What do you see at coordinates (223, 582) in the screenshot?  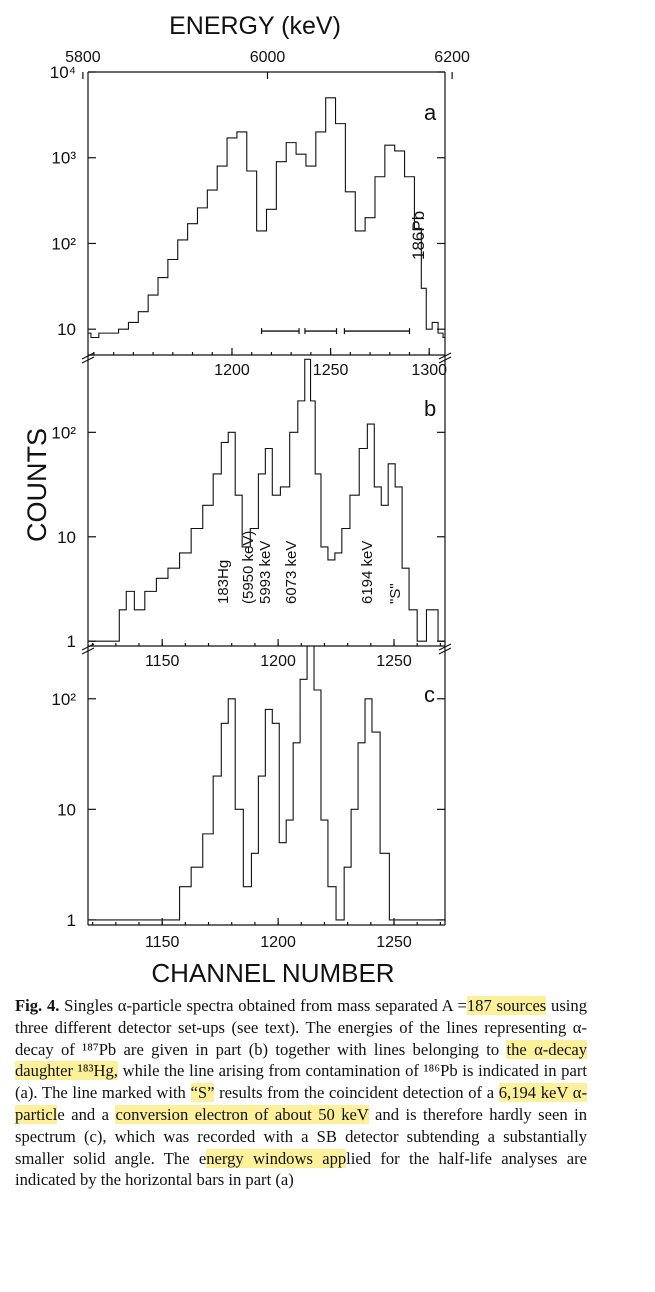 I see `panel-b-line-label: 183Hg` at bounding box center [223, 582].